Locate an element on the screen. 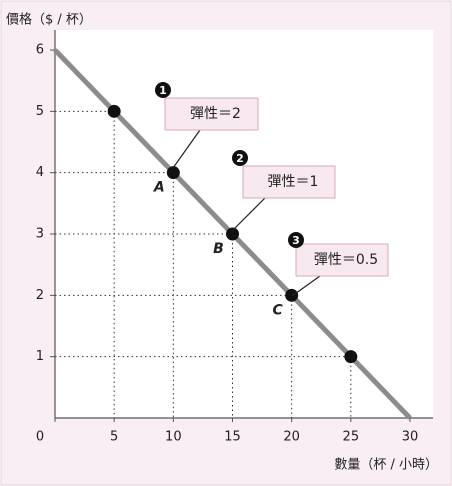  x-tick-label: 5 is located at coordinates (114, 437).